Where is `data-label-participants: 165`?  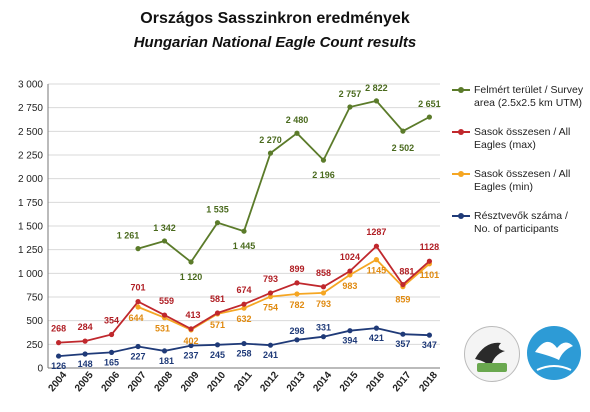 data-label-participants: 165 is located at coordinates (111, 362).